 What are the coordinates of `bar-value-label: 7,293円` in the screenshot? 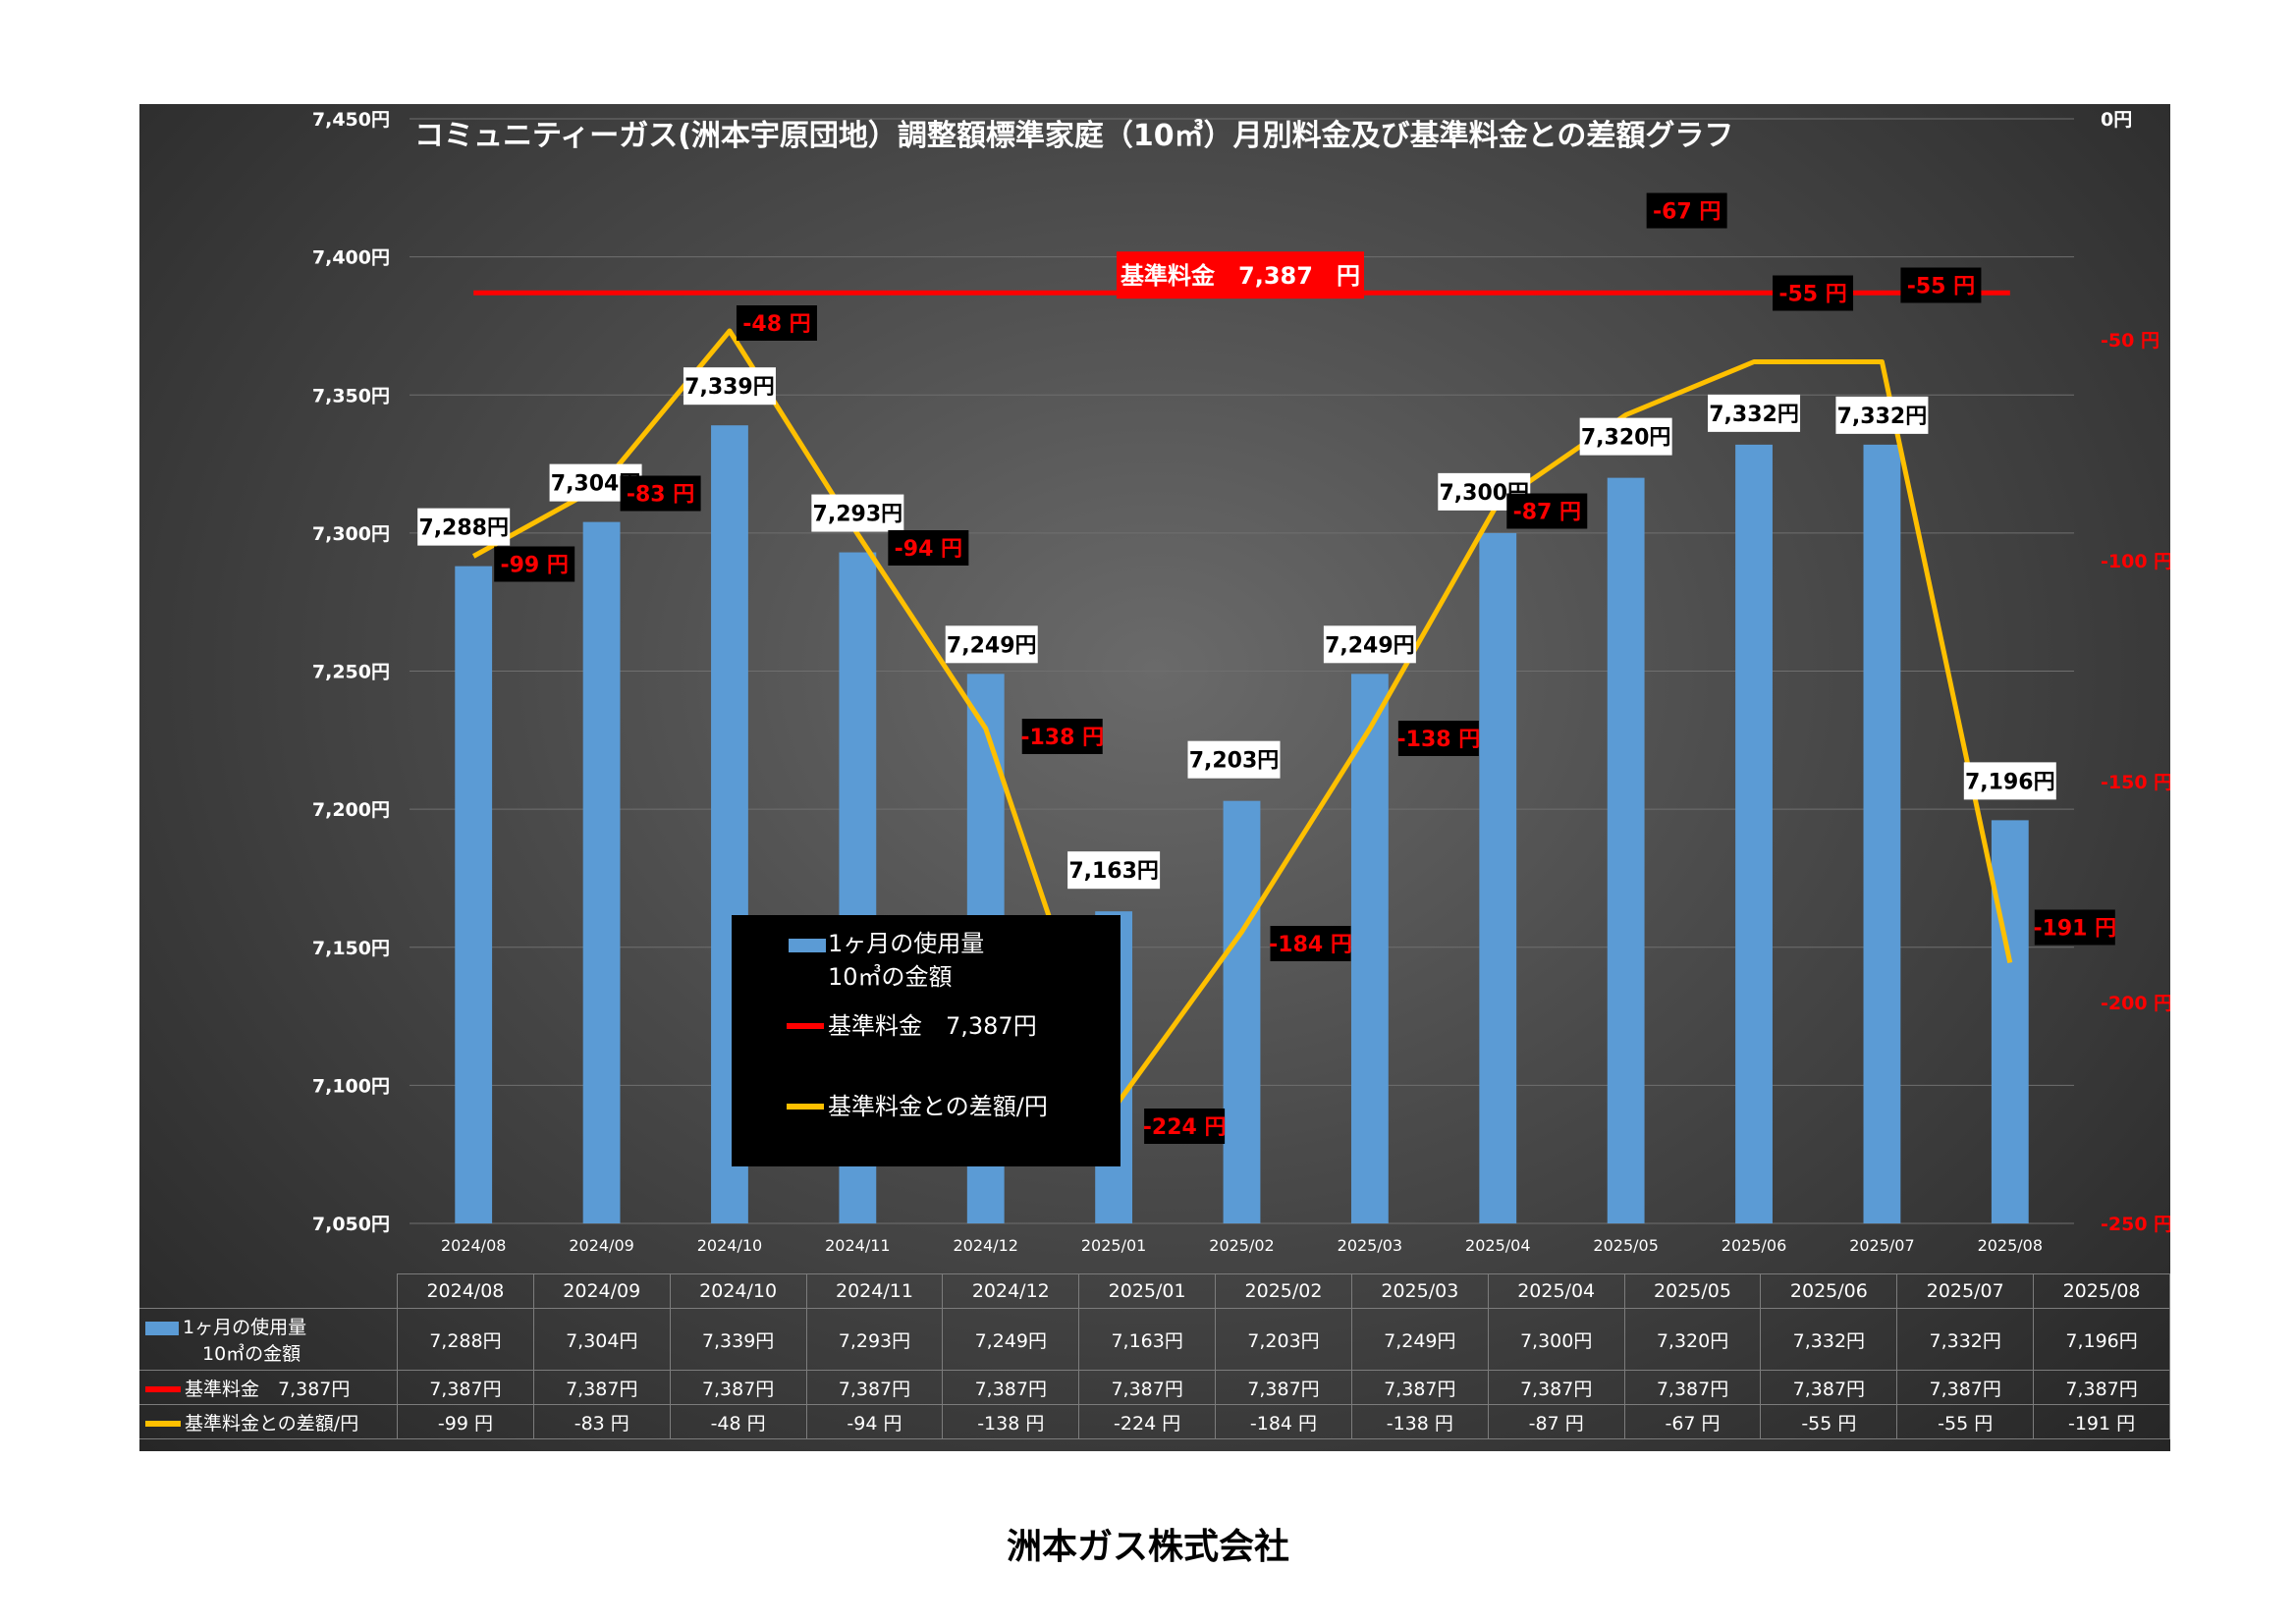 It's located at (858, 515).